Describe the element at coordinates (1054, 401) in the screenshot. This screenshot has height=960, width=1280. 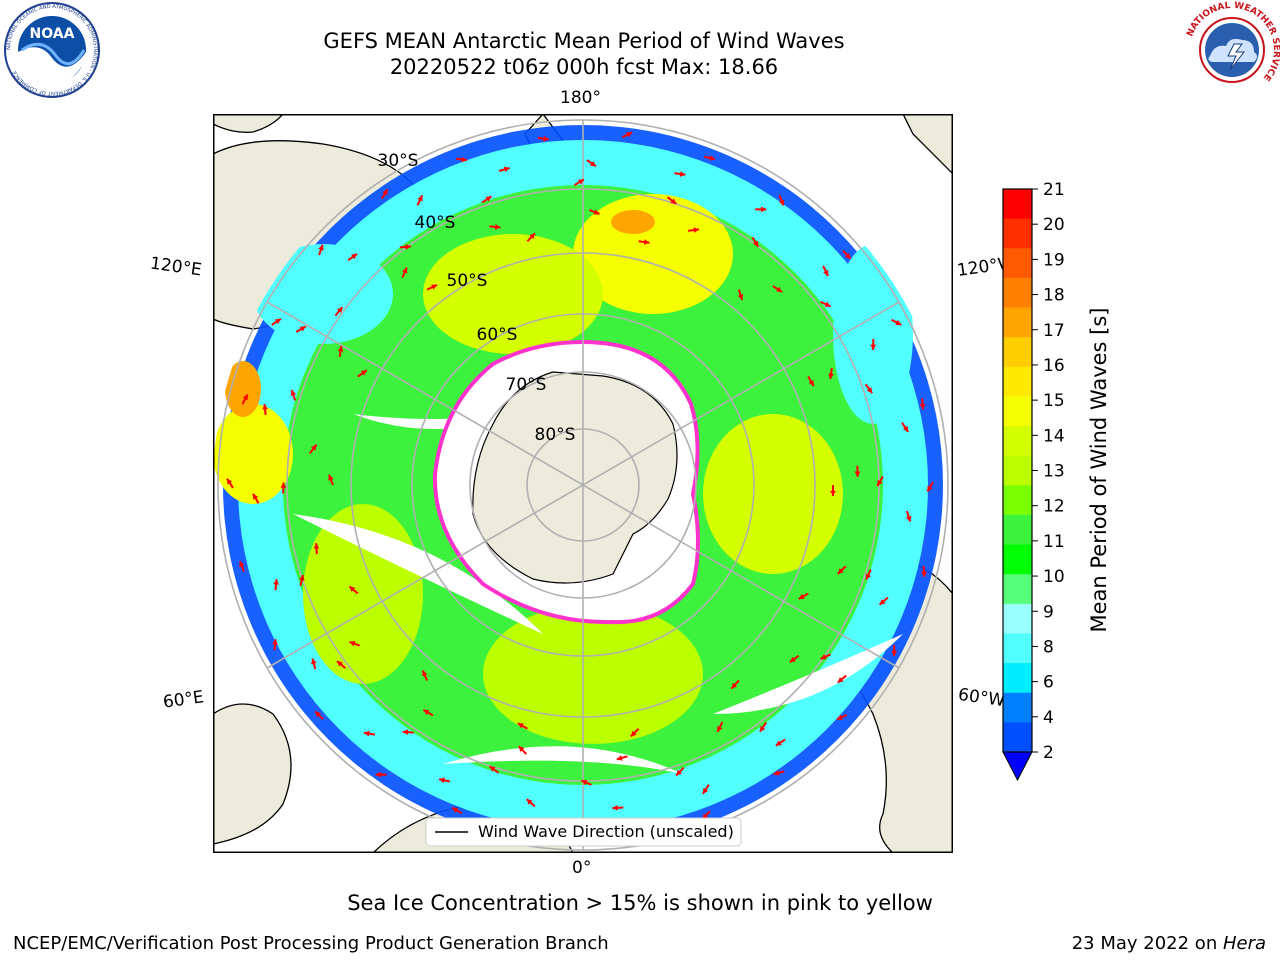
I see `colorbar-tick-label: 15` at that location.